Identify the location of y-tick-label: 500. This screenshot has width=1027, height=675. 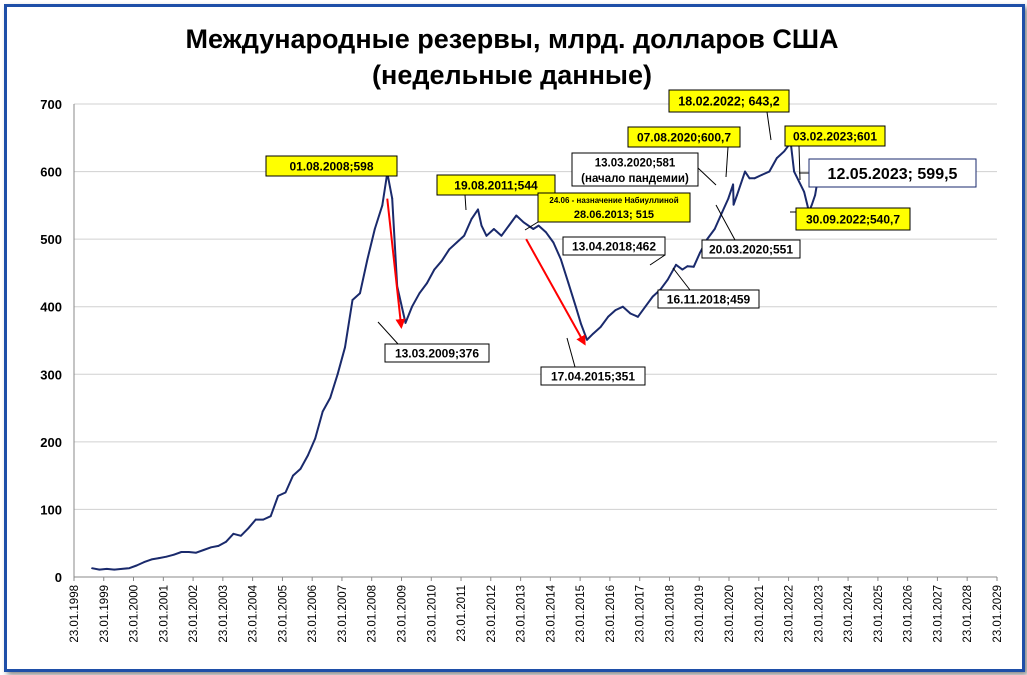
(51, 239).